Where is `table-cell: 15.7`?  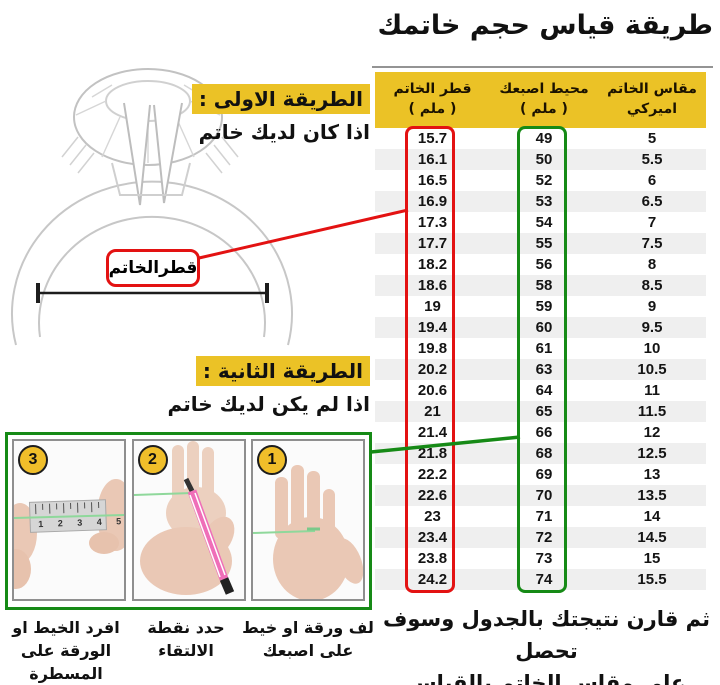 table-cell: 15.7 is located at coordinates (432, 138).